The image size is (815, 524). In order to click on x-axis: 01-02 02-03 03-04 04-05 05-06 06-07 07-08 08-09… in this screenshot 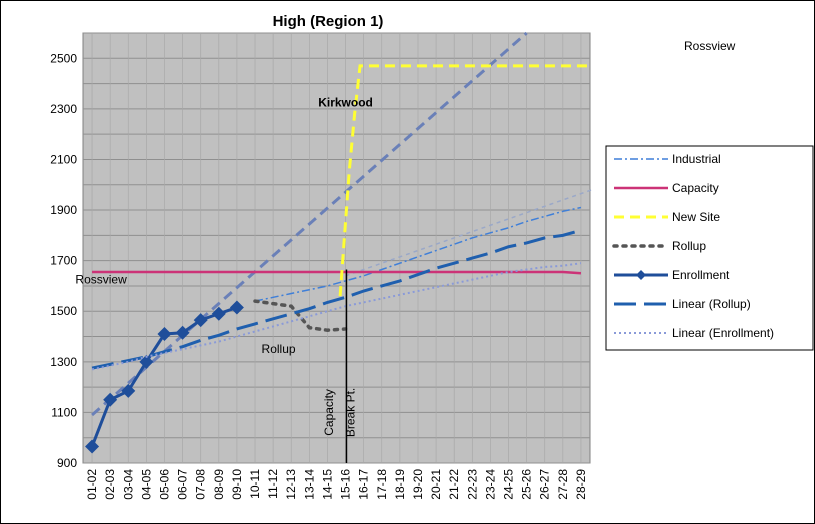, I will do `click(336, 484)`.